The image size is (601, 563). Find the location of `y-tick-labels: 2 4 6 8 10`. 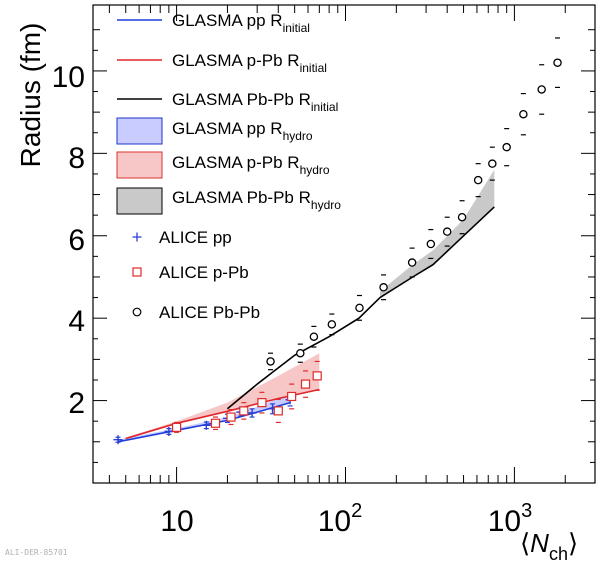

y-tick-labels: 2 4 6 8 10 is located at coordinates (68, 240).